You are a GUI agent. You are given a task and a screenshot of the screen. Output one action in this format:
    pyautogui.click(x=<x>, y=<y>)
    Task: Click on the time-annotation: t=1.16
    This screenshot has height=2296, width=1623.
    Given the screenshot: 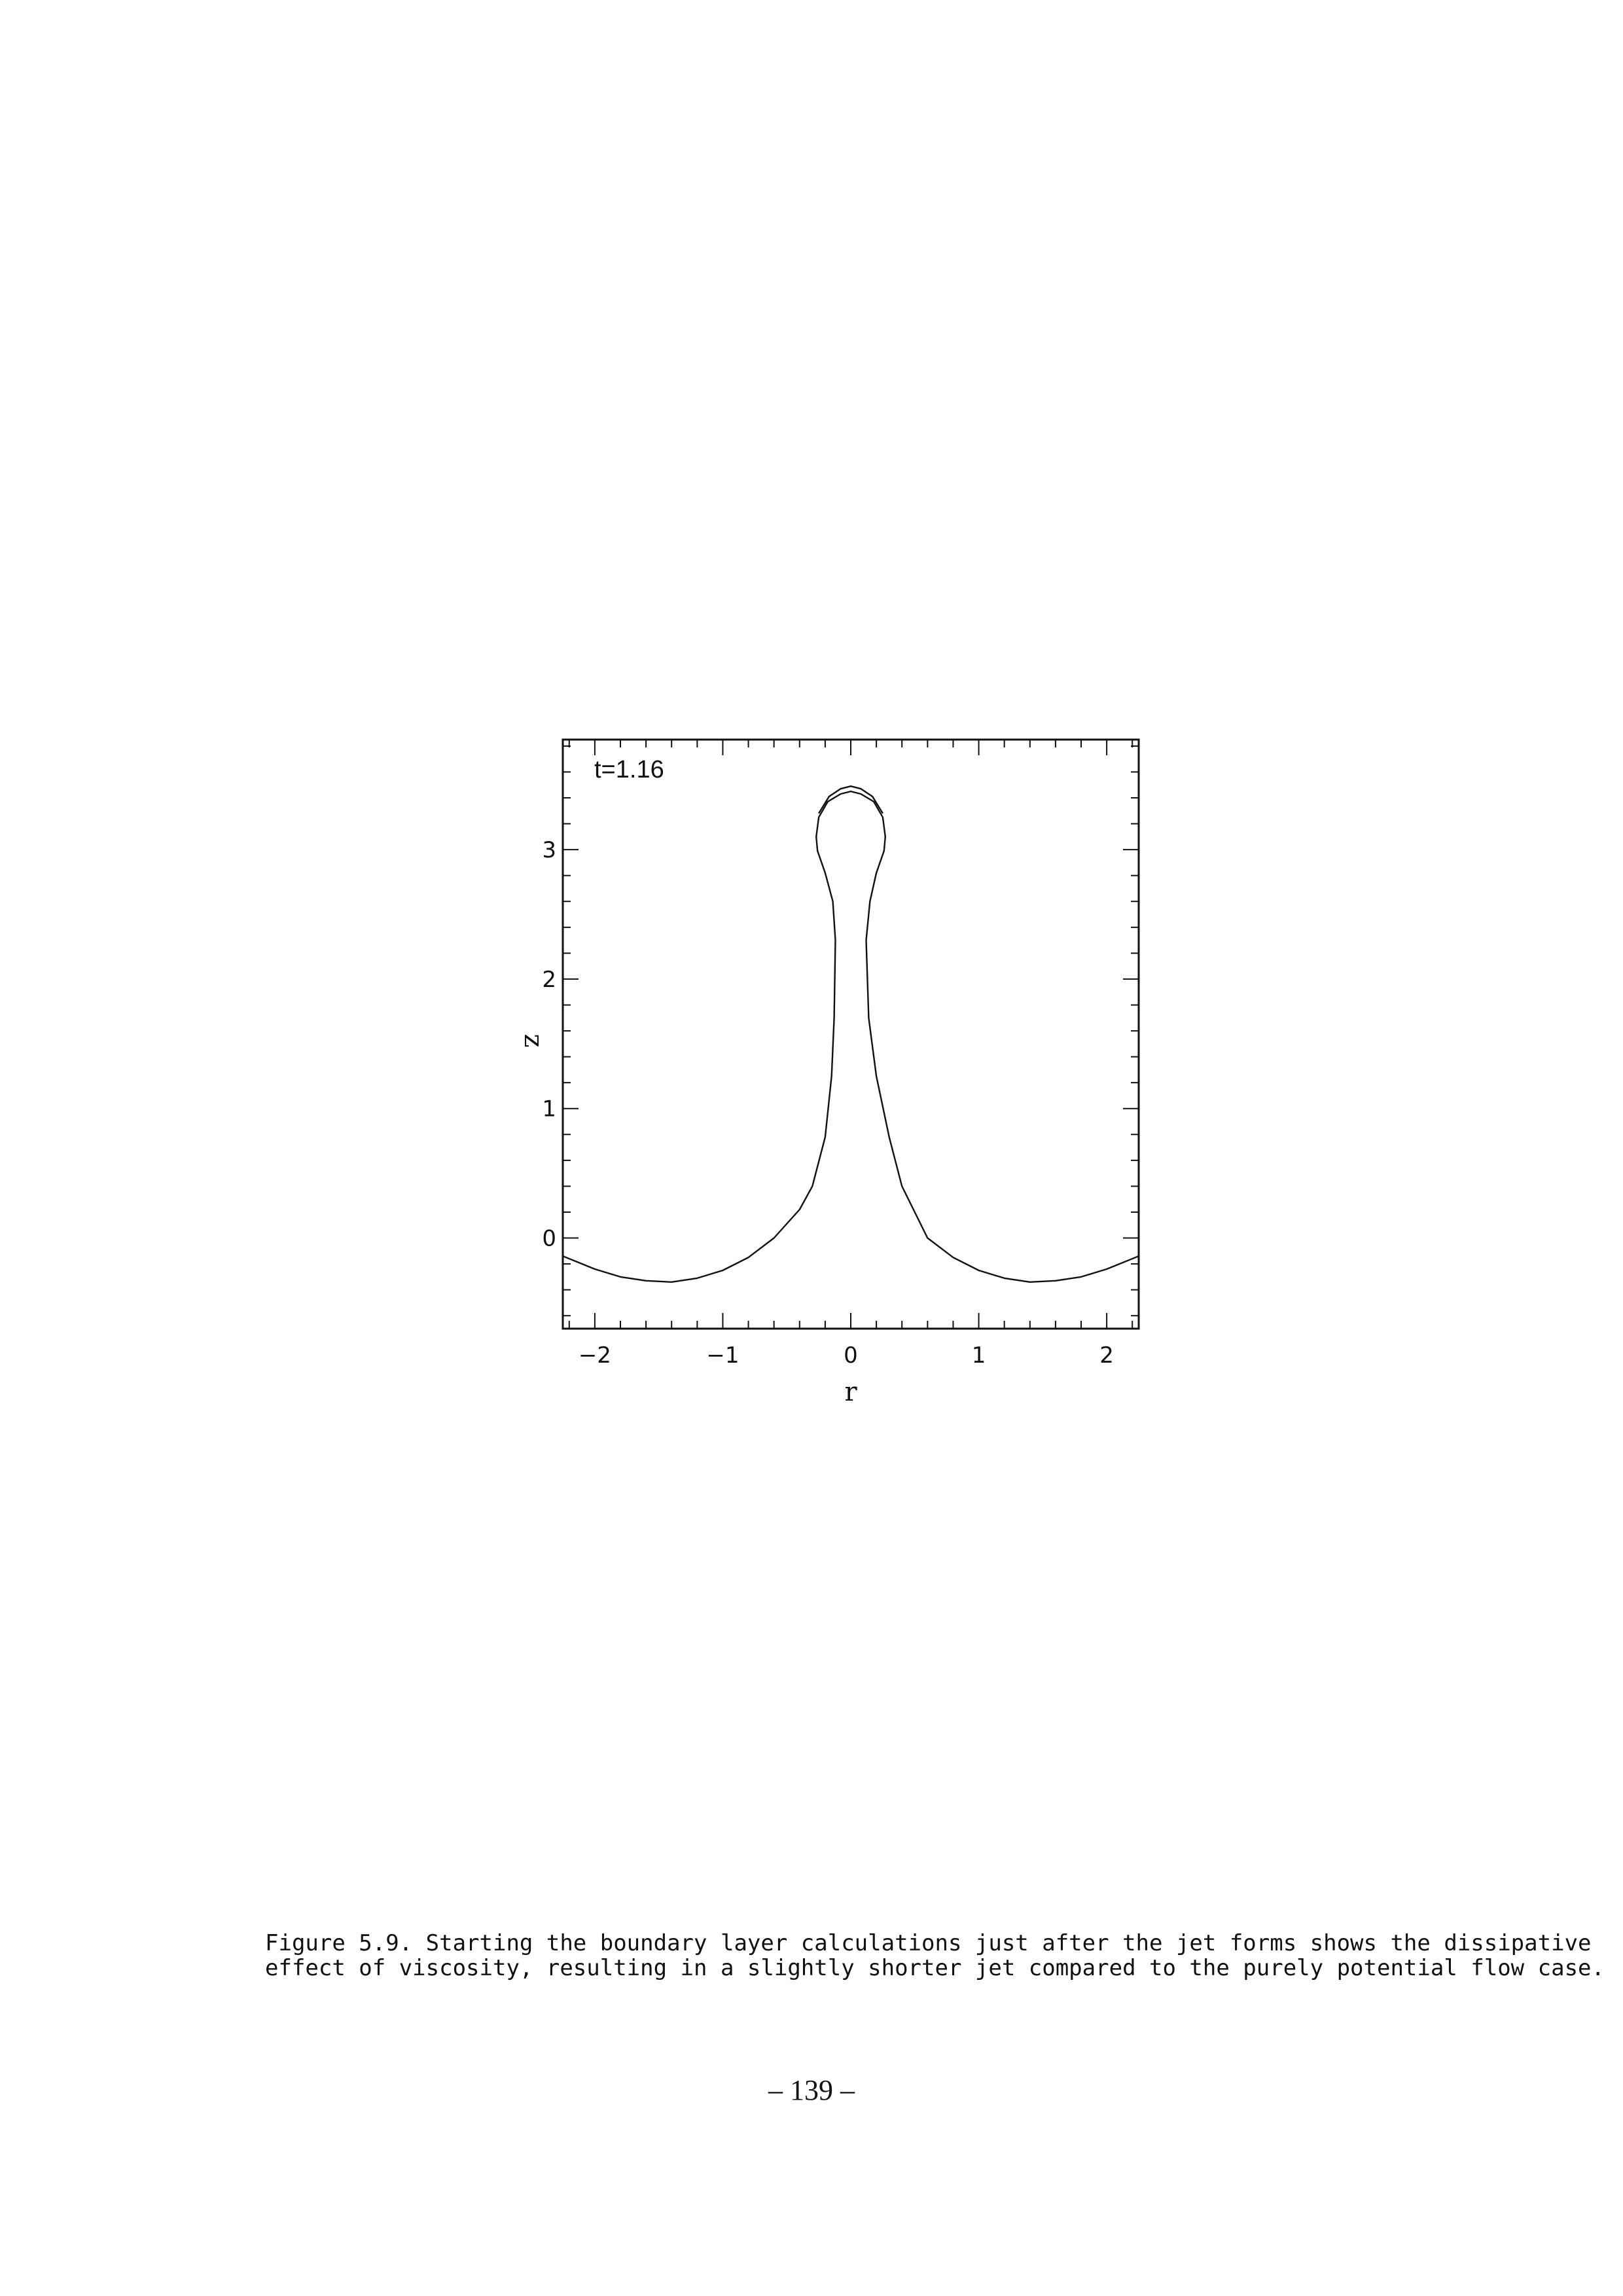 What is the action you would take?
    pyautogui.click(x=629, y=769)
    